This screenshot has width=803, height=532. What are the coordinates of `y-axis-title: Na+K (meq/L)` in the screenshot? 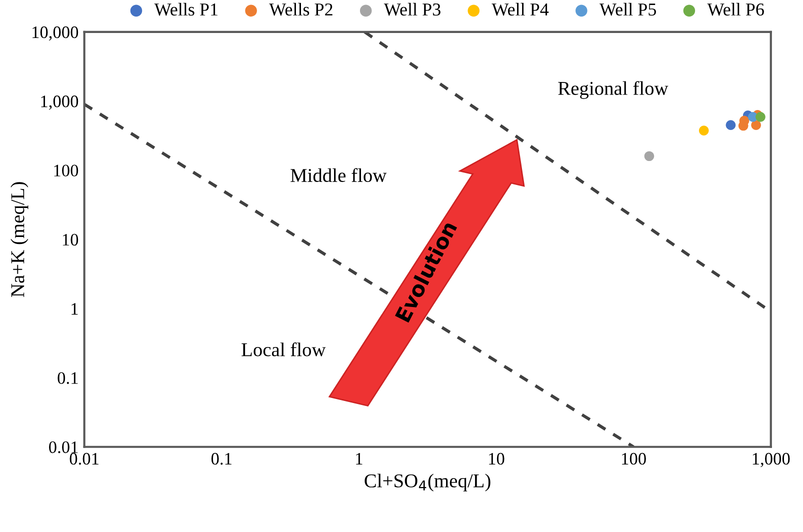 It's located at (19, 239).